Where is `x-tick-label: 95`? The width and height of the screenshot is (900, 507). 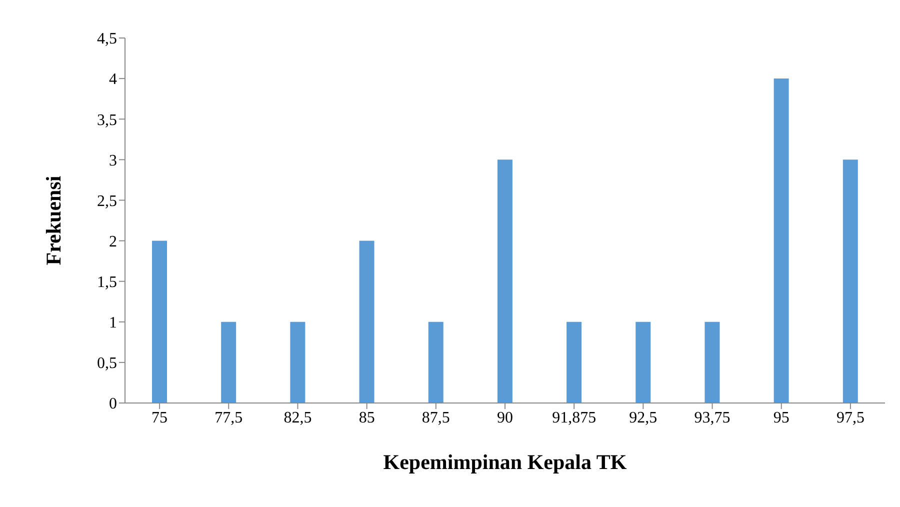 x-tick-label: 95 is located at coordinates (781, 417).